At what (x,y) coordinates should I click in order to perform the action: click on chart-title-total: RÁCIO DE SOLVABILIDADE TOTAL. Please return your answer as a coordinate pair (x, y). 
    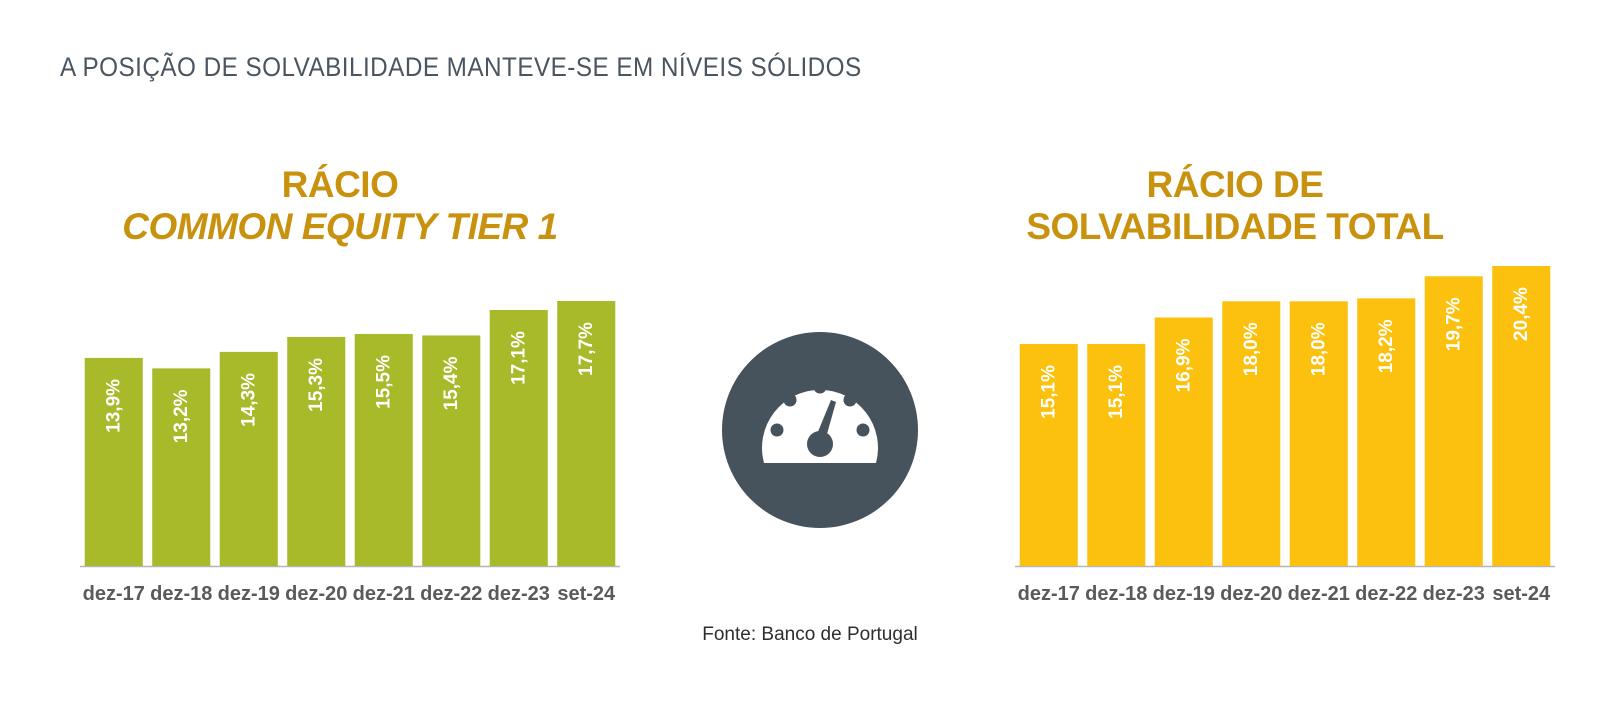
    Looking at the image, I should click on (1235, 206).